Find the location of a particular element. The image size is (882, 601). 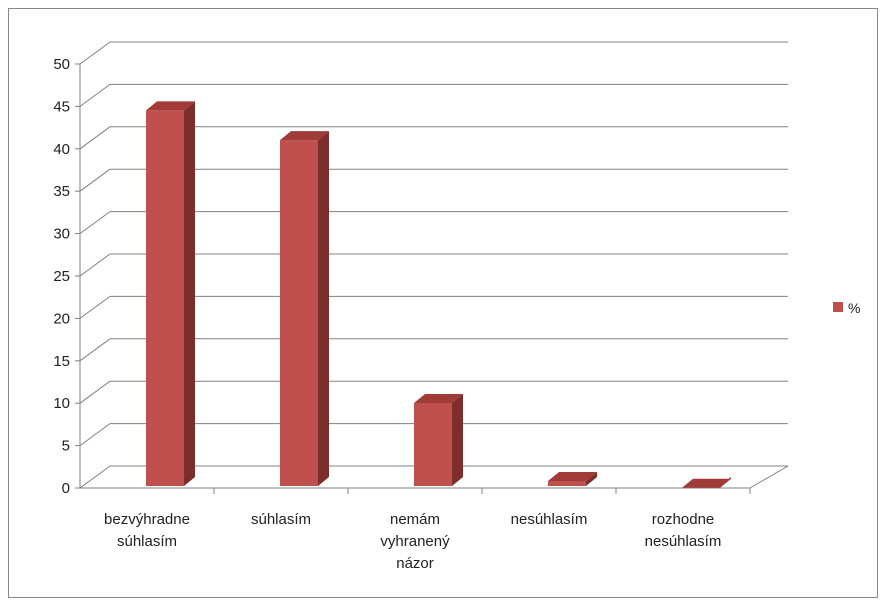

y-tick-label: 15 is located at coordinates (61, 361).